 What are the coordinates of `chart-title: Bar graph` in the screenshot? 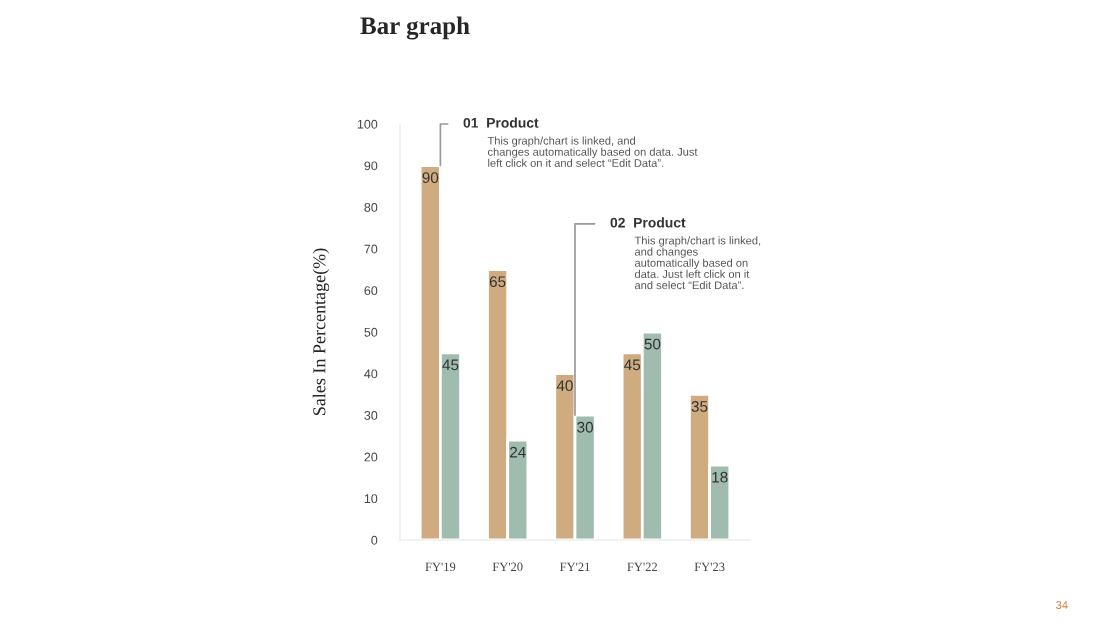 It's located at (415, 28).